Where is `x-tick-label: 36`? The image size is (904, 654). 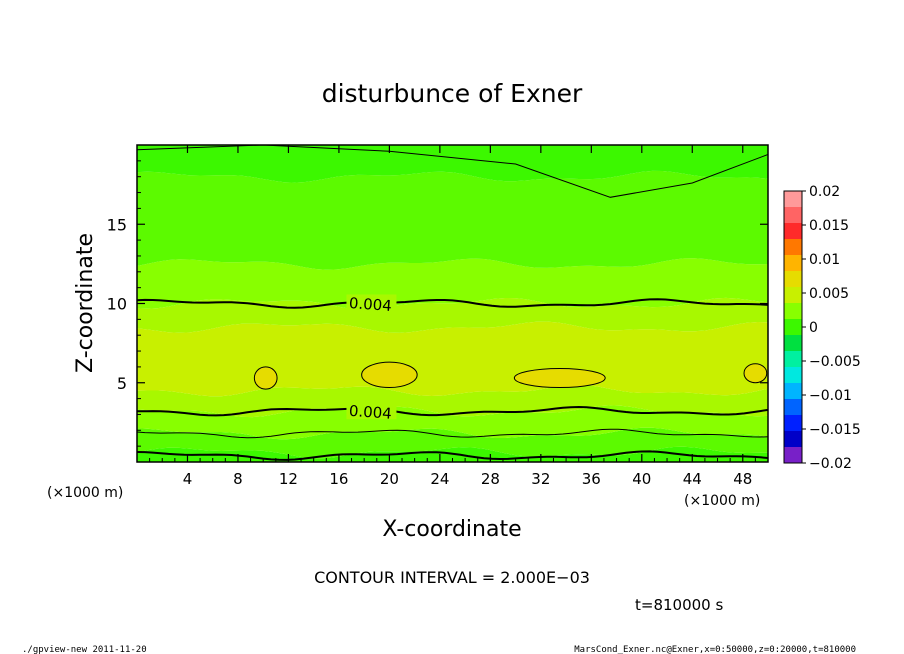
x-tick-label: 36 is located at coordinates (591, 479).